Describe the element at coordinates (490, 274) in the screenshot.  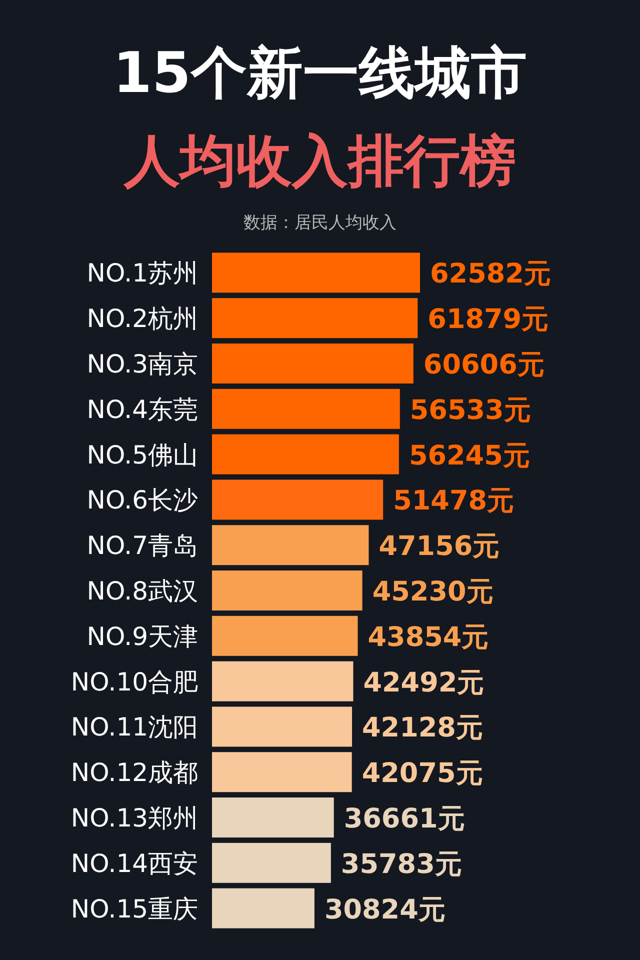
I see `data-label: 62582元` at that location.